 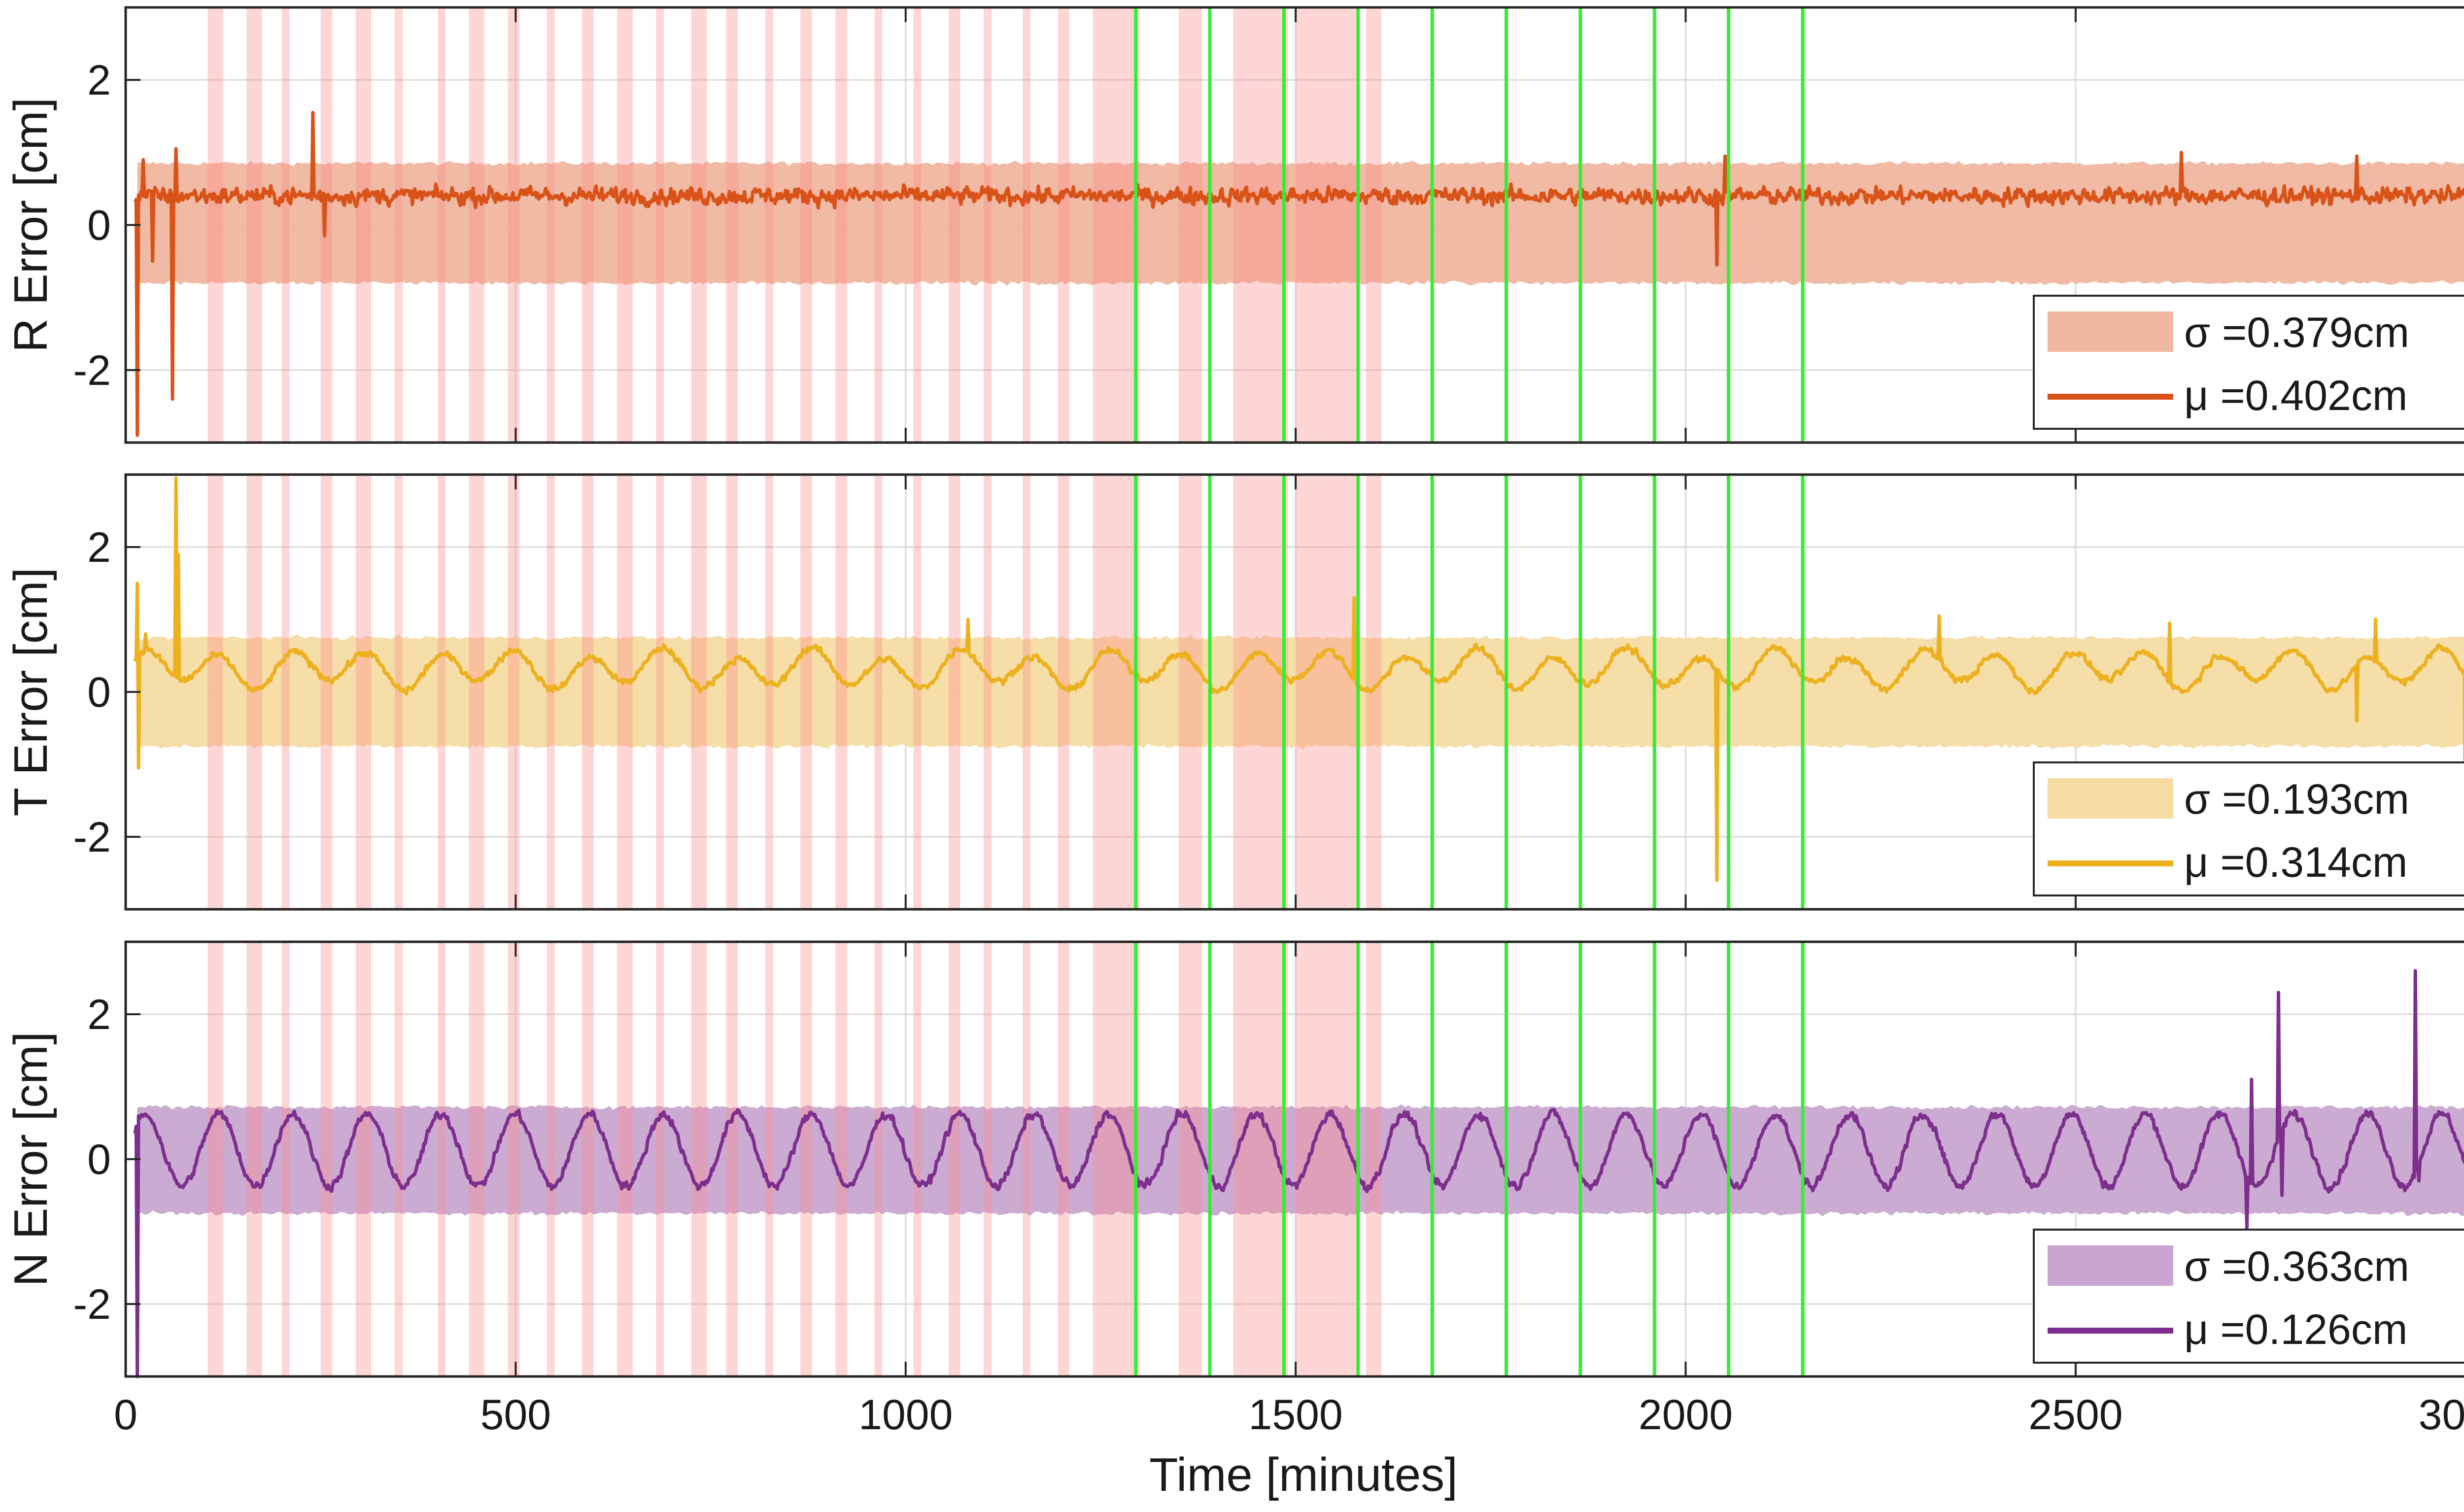 I want to click on r-ylabel: R Error [cm], so click(x=30, y=225).